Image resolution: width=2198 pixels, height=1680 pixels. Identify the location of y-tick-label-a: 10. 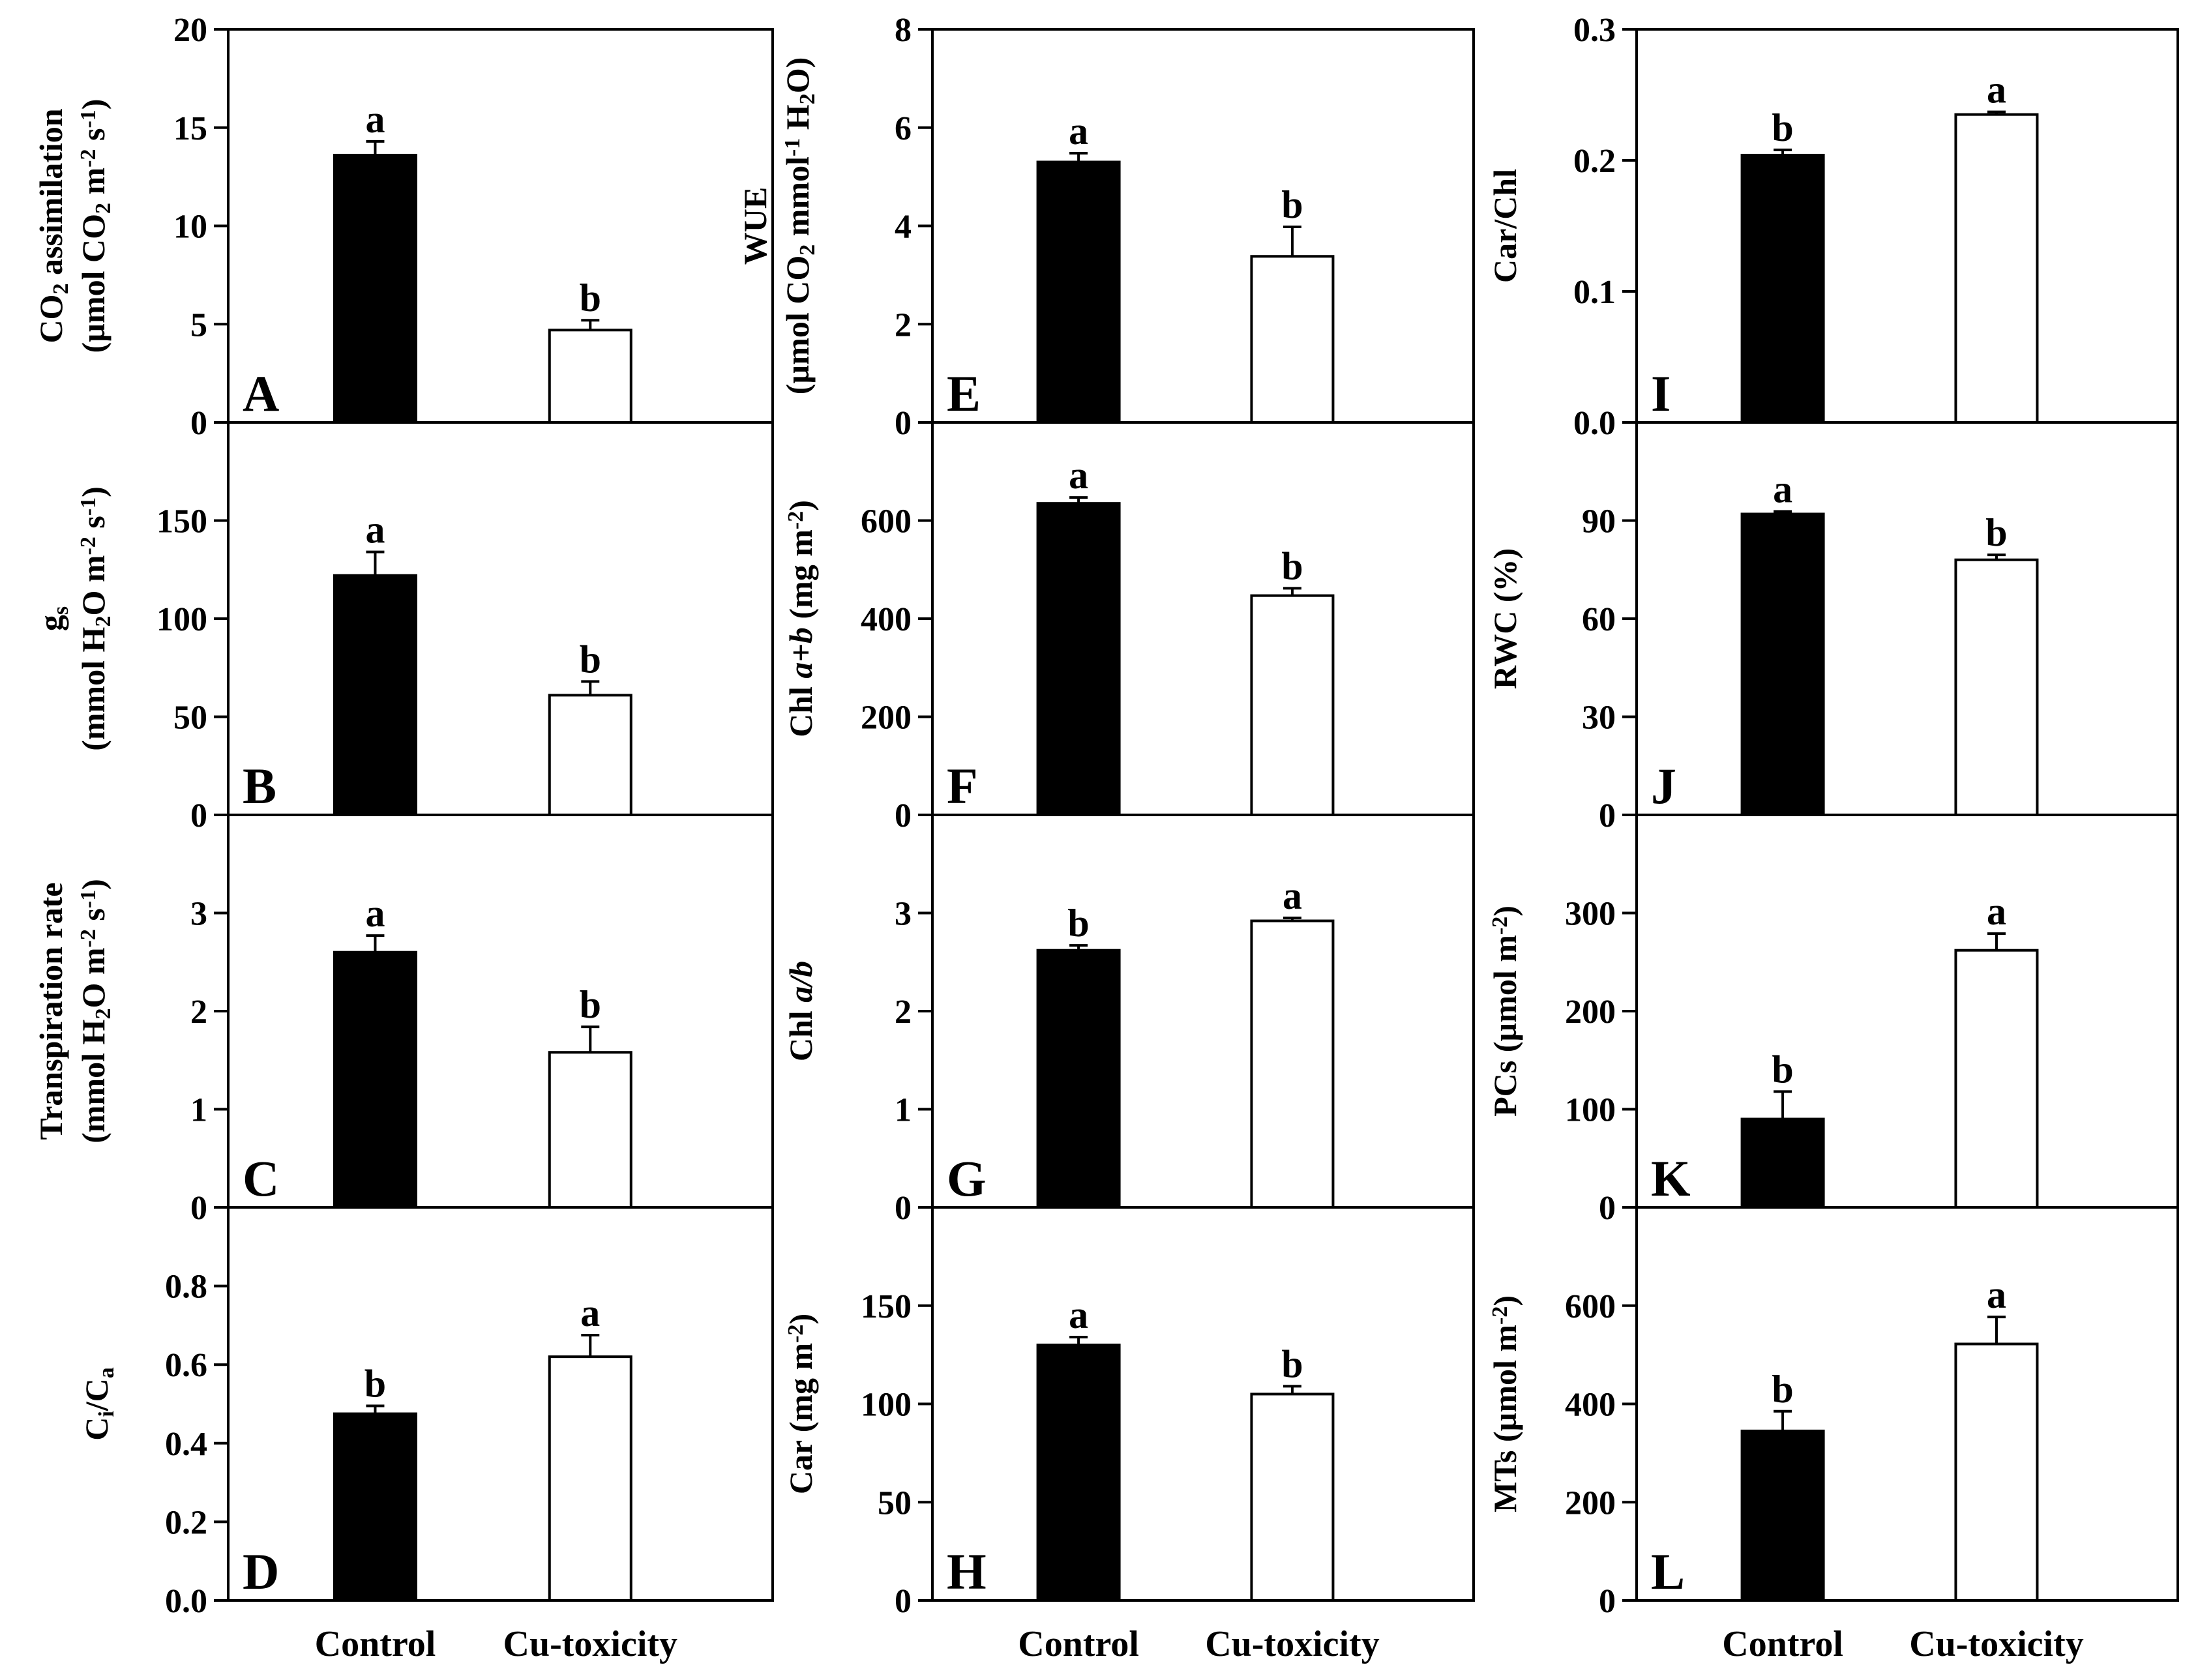
(190, 227).